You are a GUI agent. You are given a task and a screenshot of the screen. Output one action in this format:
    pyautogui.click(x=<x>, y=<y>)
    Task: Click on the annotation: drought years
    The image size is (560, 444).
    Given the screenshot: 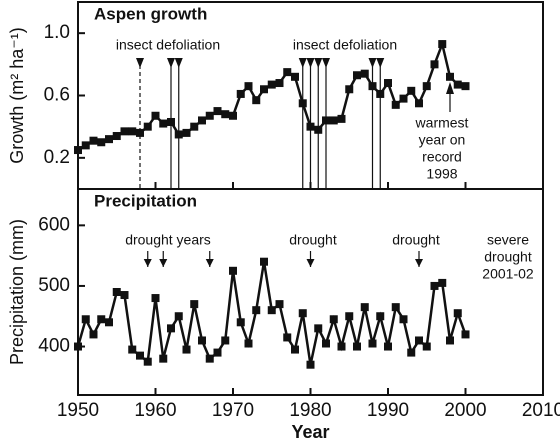 What is the action you would take?
    pyautogui.click(x=168, y=240)
    